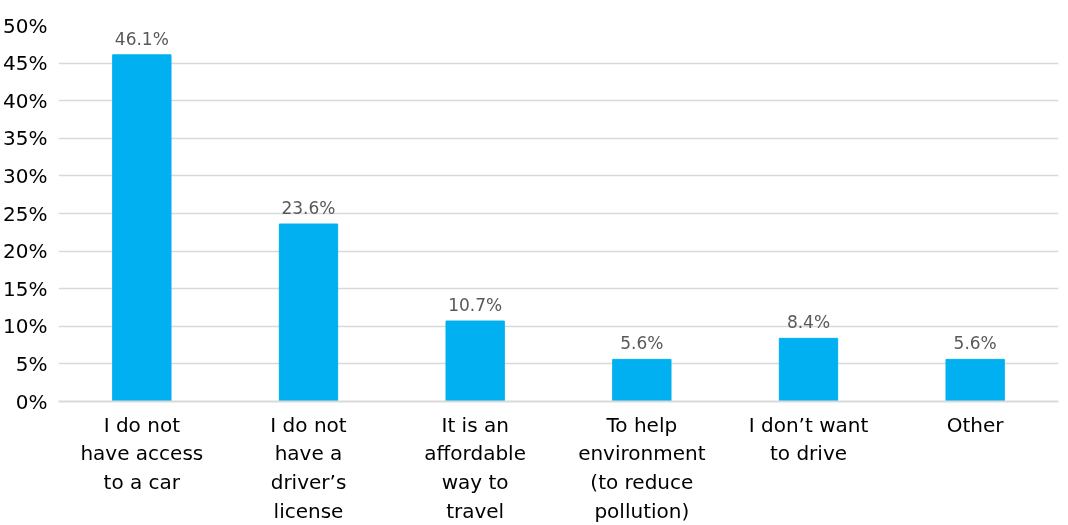 This screenshot has height=525, width=1068. I want to click on y-tick-label: 0%, so click(31, 401).